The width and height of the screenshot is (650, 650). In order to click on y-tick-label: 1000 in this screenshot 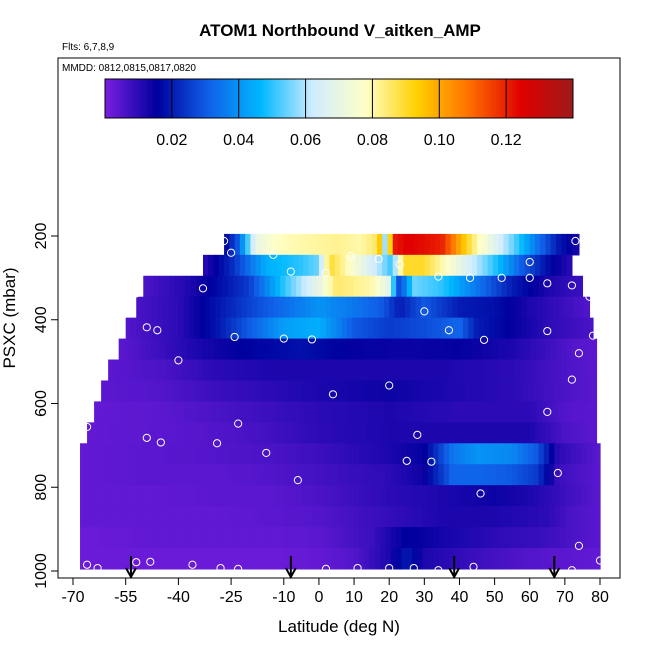, I will do `click(41, 571)`.